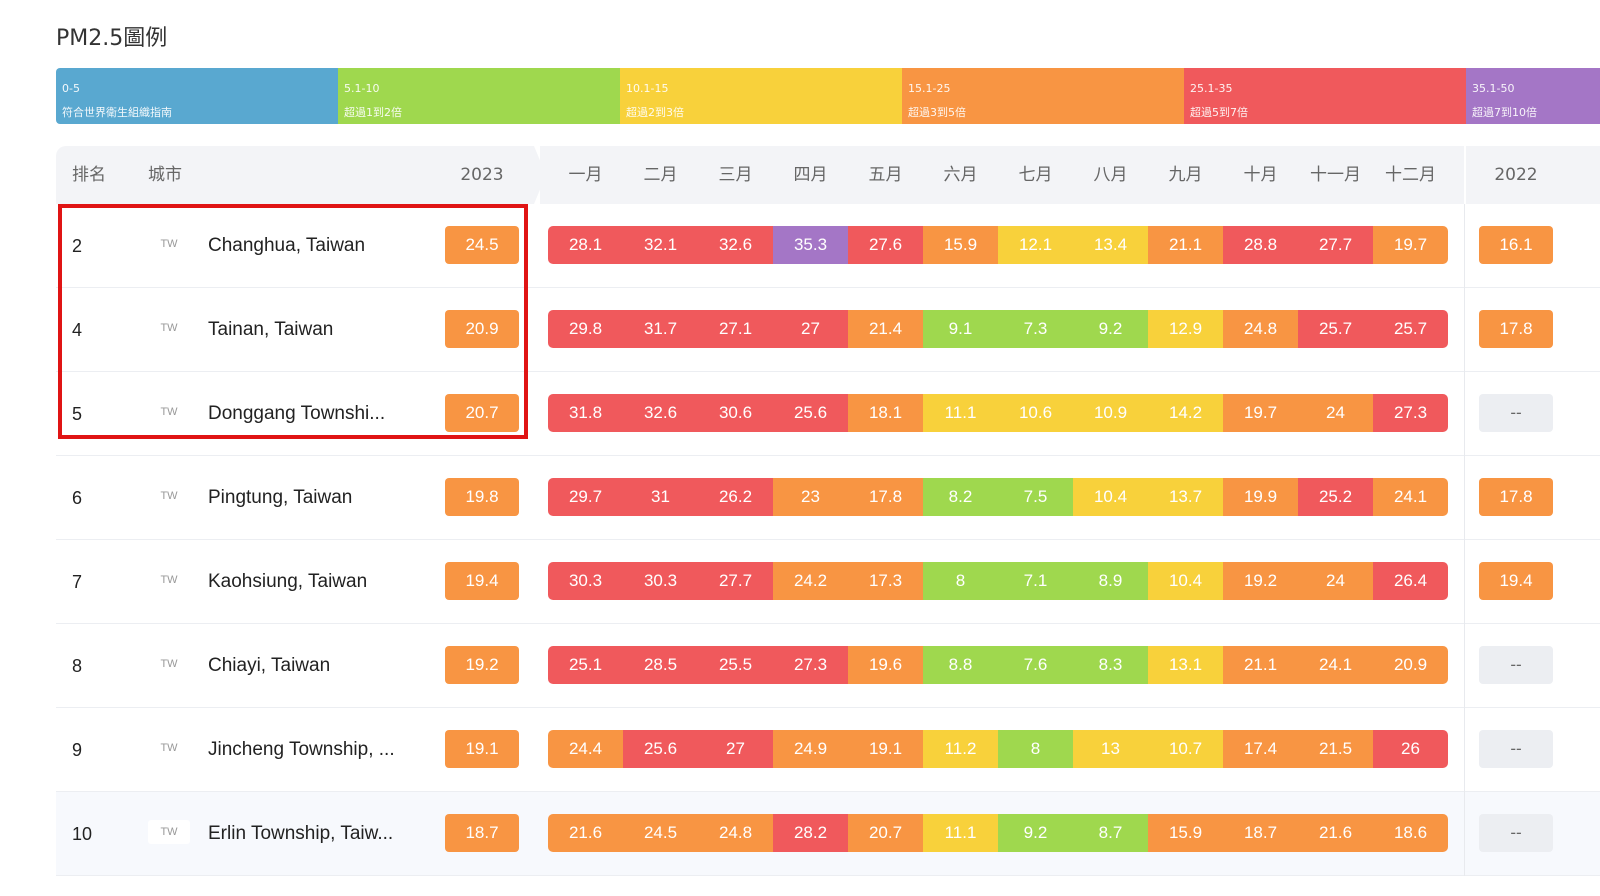  What do you see at coordinates (89, 175) in the screenshot?
I see `header-rank: 排名` at bounding box center [89, 175].